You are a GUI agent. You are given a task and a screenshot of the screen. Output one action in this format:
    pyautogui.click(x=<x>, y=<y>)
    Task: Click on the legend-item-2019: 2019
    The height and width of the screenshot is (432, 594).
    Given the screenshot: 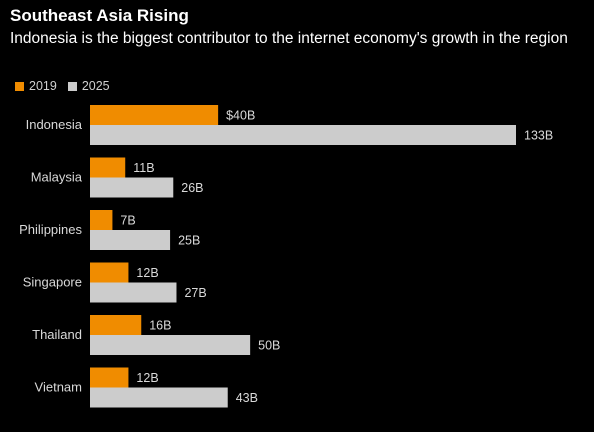 What is the action you would take?
    pyautogui.click(x=36, y=86)
    